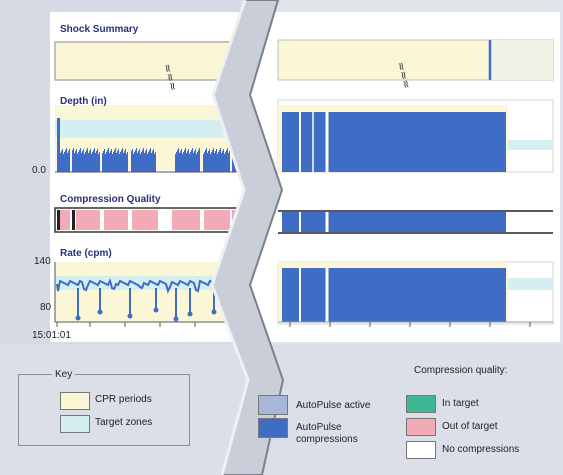 Image resolution: width=563 pixels, height=475 pixels. I want to click on autopulse-compressions-swatch, so click(273, 428).